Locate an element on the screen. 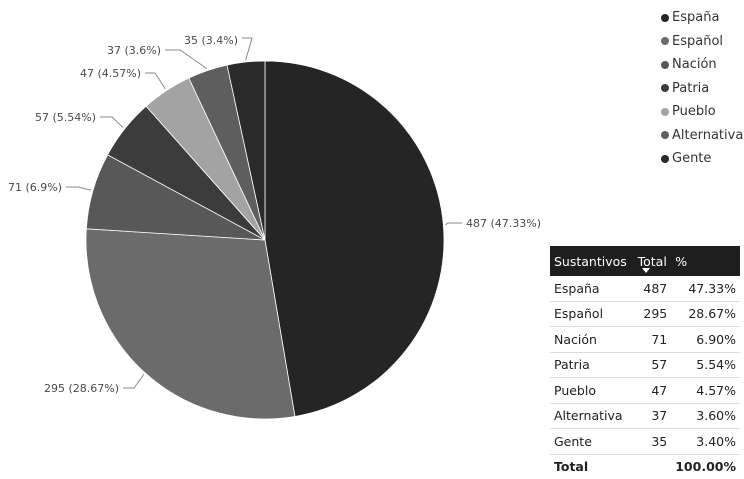 The height and width of the screenshot is (479, 744). legend-item-españa: España is located at coordinates (702, 18).